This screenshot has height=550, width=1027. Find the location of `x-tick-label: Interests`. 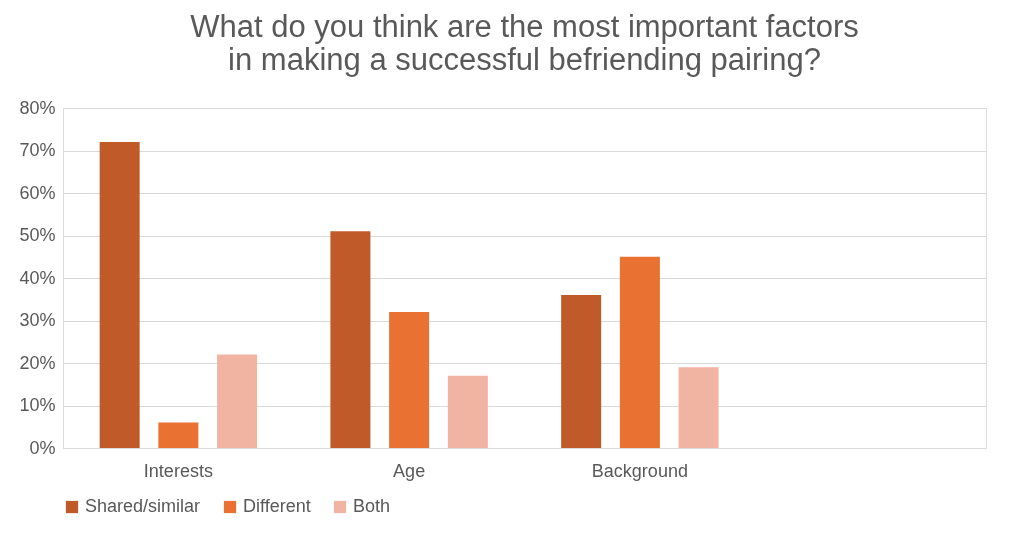

x-tick-label: Interests is located at coordinates (178, 470).